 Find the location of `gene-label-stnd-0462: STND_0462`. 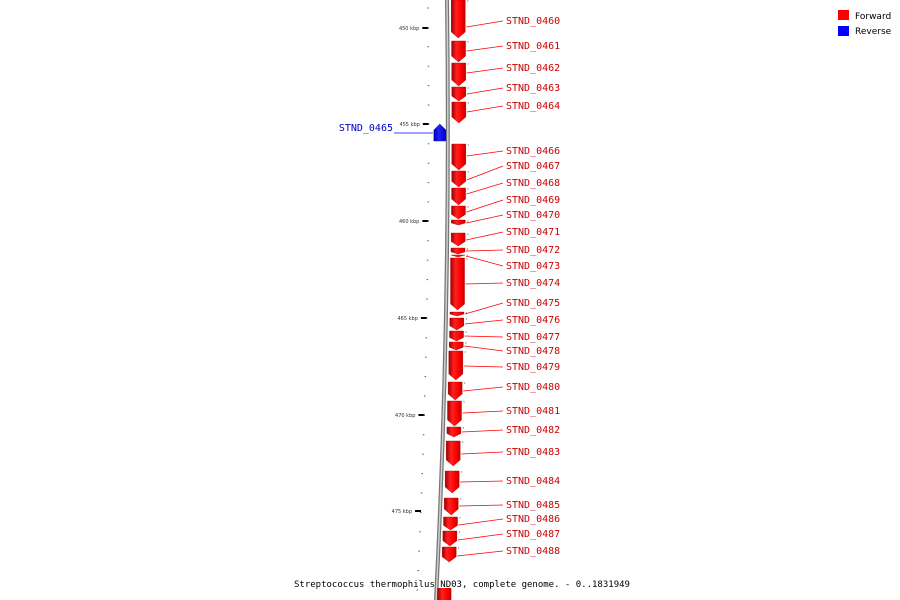

gene-label-stnd-0462: STND_0462 is located at coordinates (533, 68).